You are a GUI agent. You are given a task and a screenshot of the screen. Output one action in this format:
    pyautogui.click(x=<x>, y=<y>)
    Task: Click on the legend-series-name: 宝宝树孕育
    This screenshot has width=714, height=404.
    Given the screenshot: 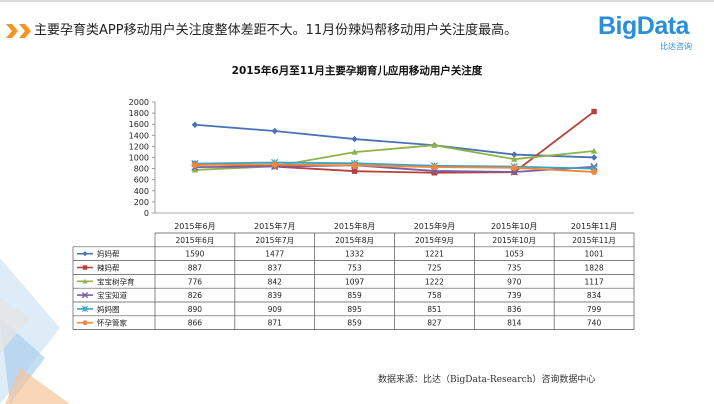 What is the action you would take?
    pyautogui.click(x=116, y=281)
    